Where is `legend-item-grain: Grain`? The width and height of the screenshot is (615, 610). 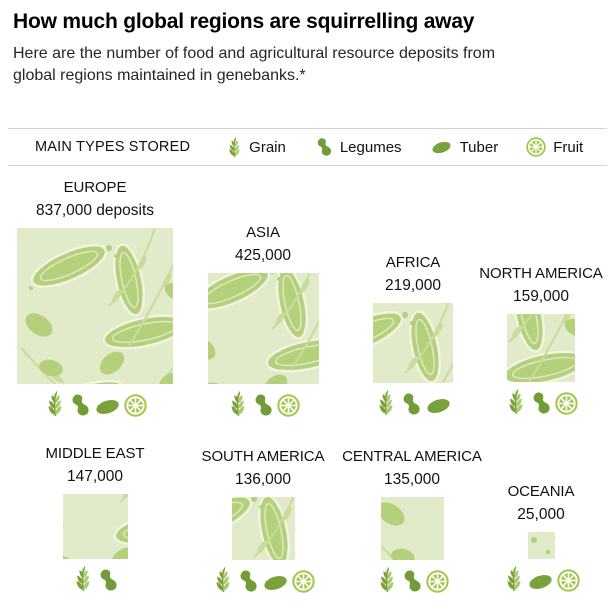
legend-item-grain: Grain is located at coordinates (256, 147).